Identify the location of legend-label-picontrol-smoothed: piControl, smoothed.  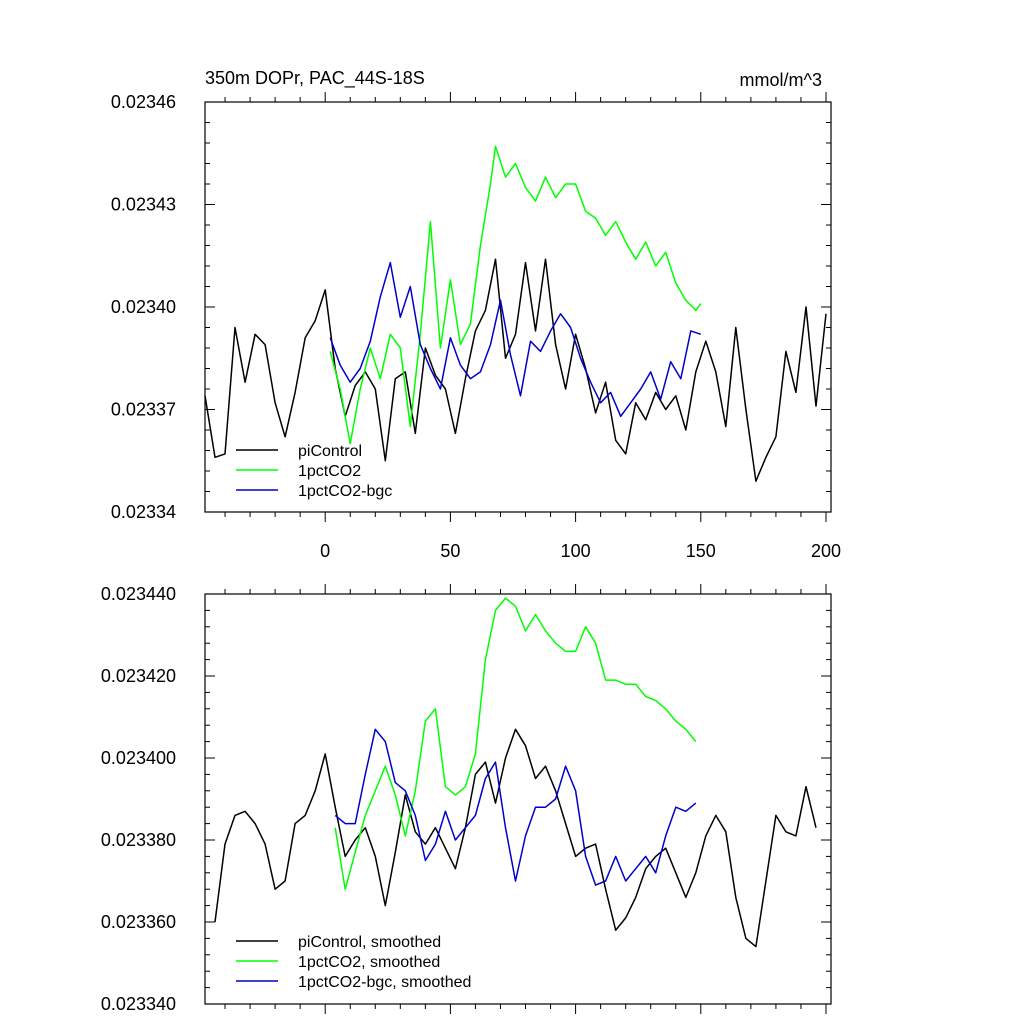
(369, 942).